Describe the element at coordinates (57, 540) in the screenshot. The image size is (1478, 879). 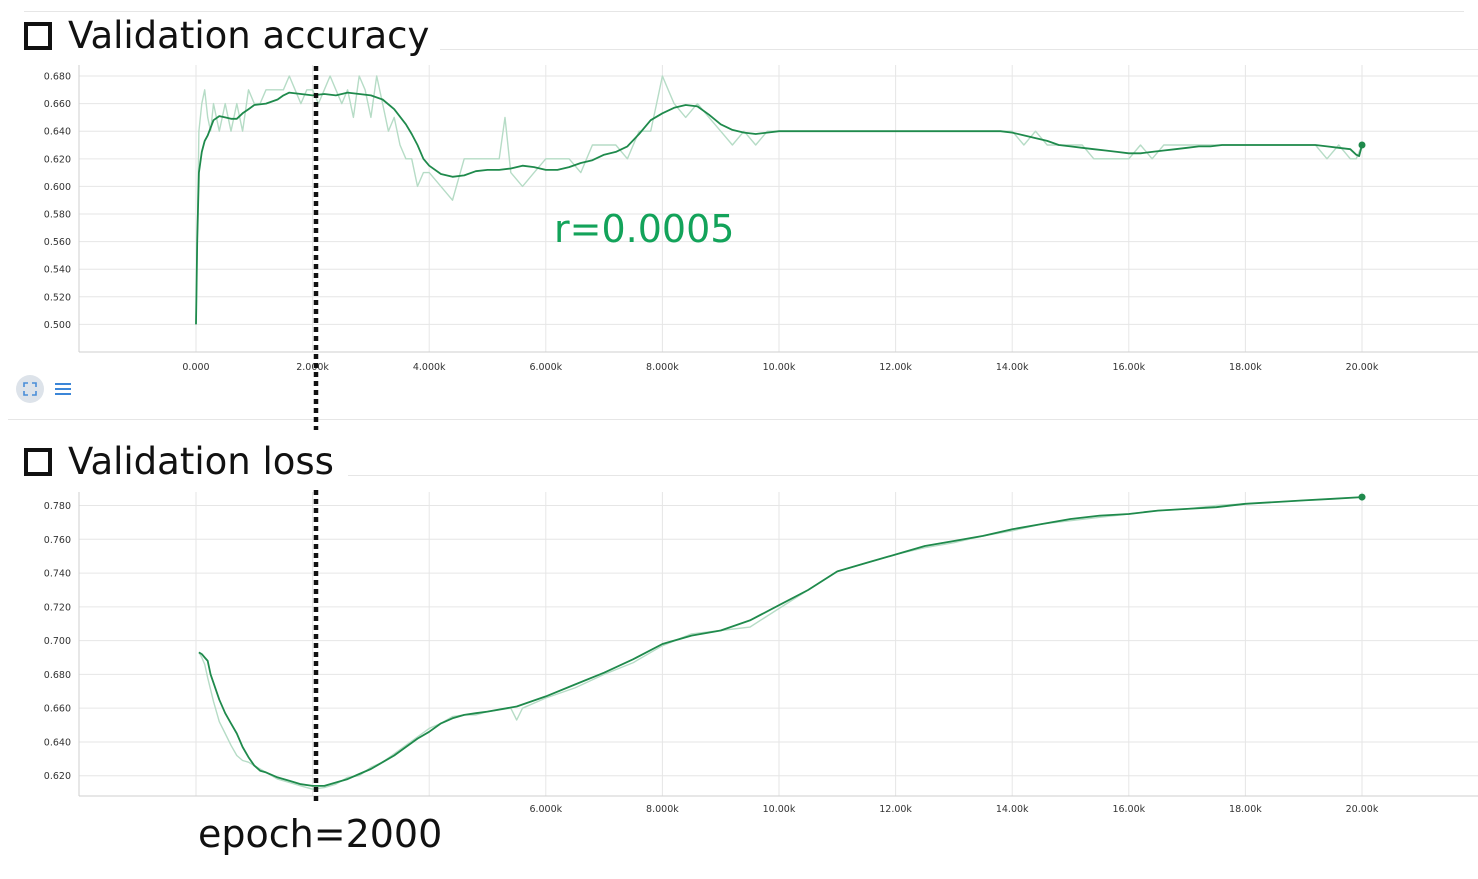
I see `y-tick-label: 0.760` at that location.